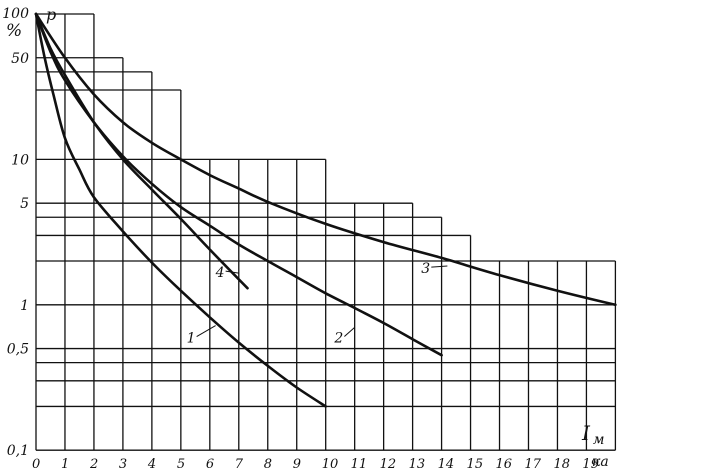 The width and height of the screenshot is (708, 470). I want to click on y-axis-unit: %, so click(14, 31).